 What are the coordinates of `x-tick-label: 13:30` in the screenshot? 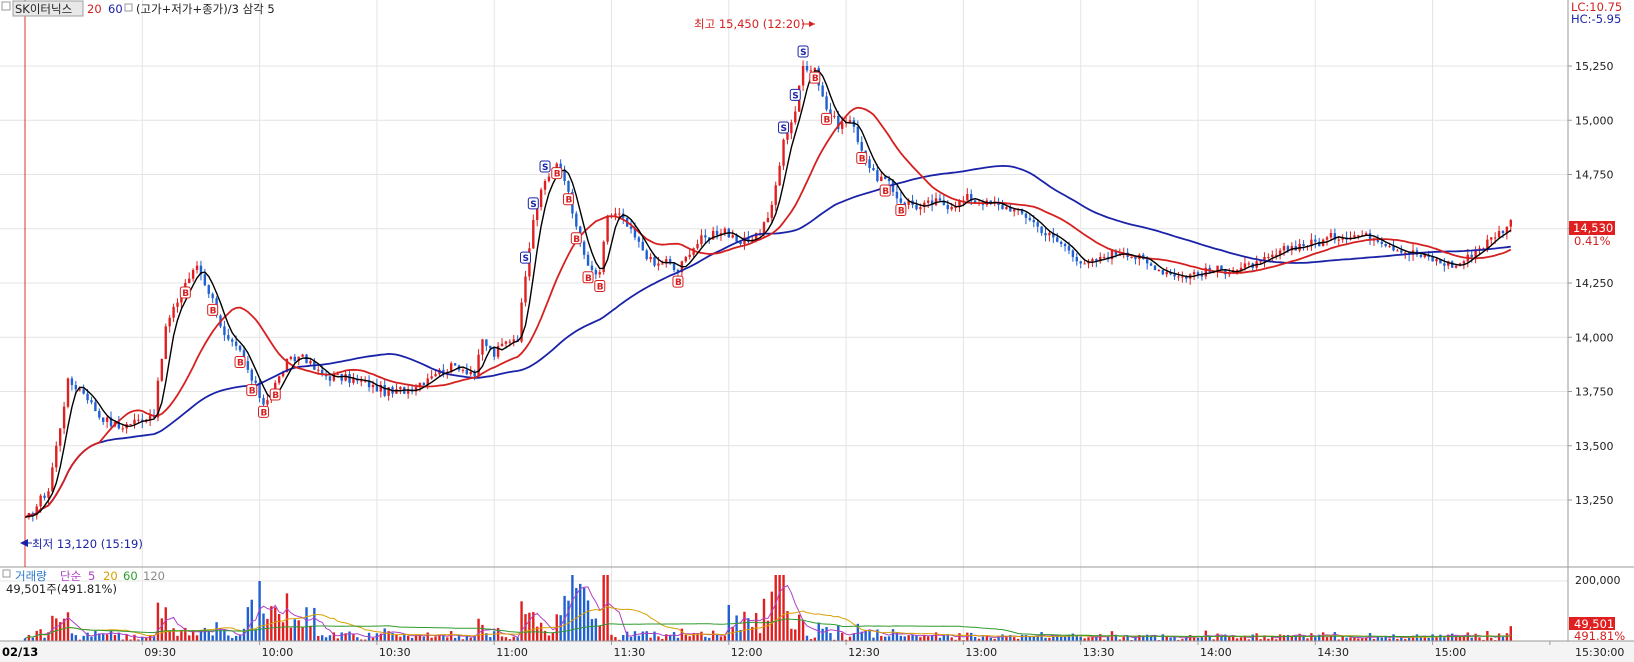 It's located at (1099, 652).